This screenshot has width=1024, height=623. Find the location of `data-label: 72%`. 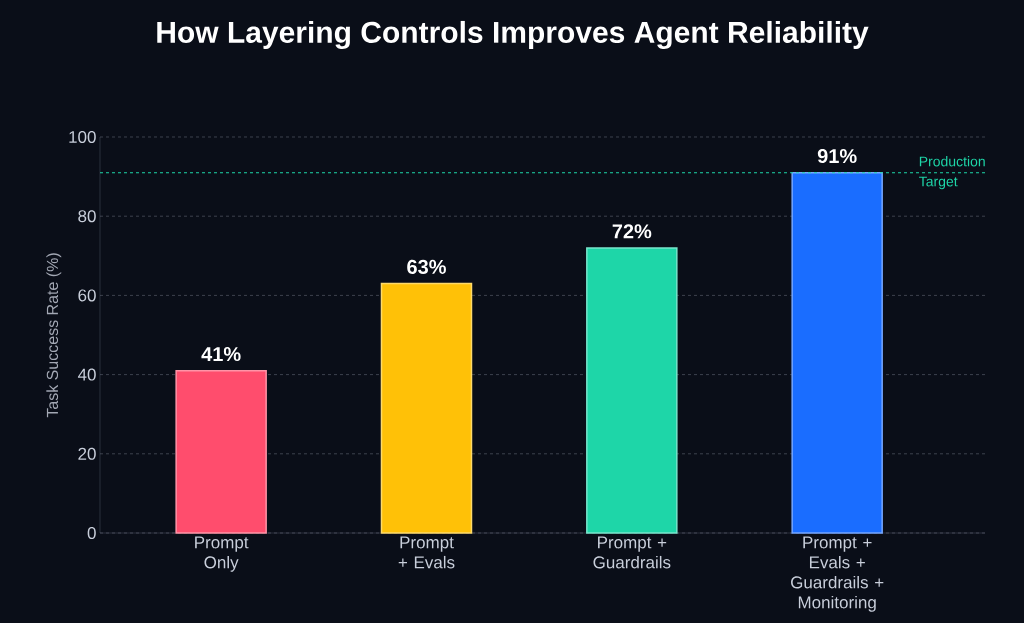

data-label: 72% is located at coordinates (632, 231).